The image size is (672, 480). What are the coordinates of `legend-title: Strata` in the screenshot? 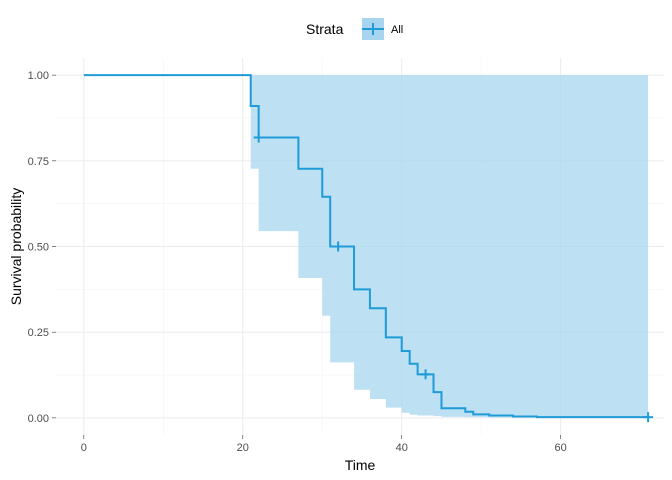 It's located at (325, 29).